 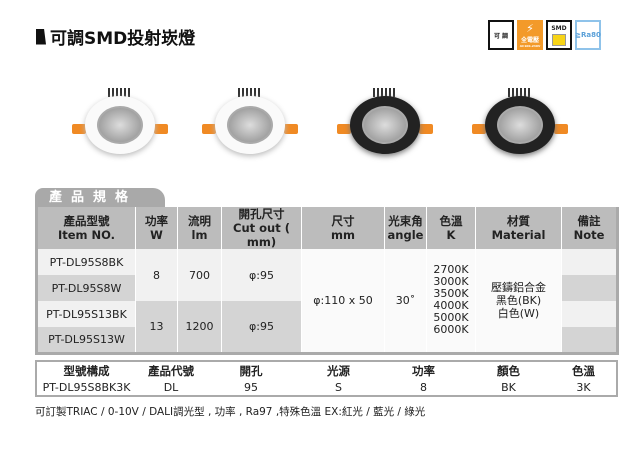 What do you see at coordinates (338, 387) in the screenshot?
I see `code-value: S` at bounding box center [338, 387].